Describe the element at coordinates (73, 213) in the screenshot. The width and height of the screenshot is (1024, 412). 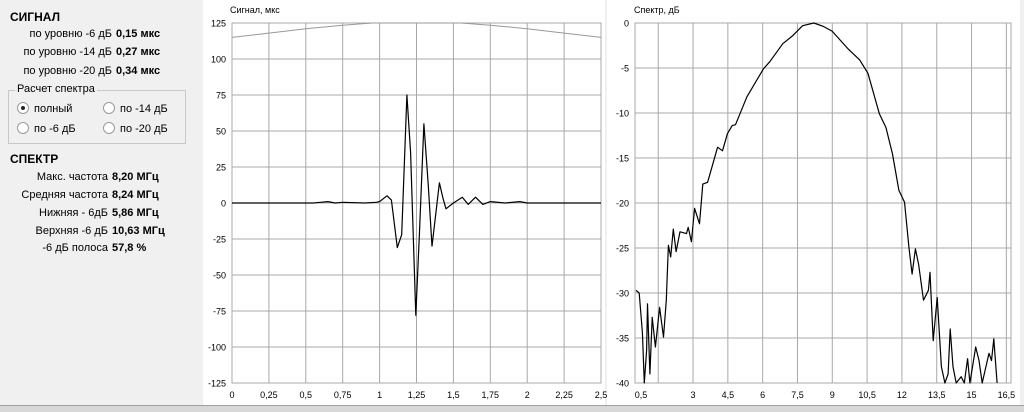
I see `spectrum-row-label: Нижняя - 6дБ` at that location.